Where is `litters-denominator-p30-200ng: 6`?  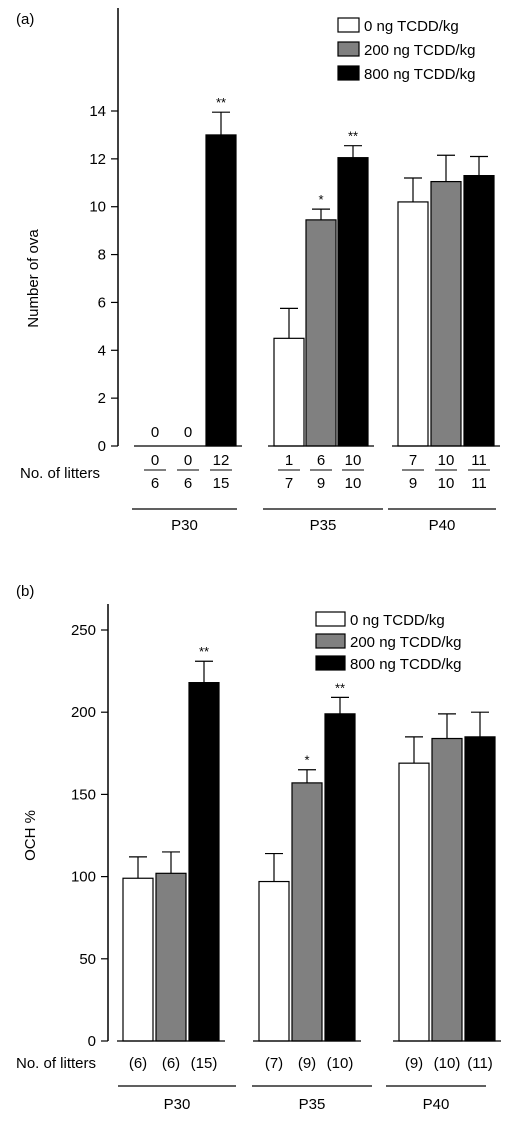
litters-denominator-p30-200ng: 6 is located at coordinates (188, 483).